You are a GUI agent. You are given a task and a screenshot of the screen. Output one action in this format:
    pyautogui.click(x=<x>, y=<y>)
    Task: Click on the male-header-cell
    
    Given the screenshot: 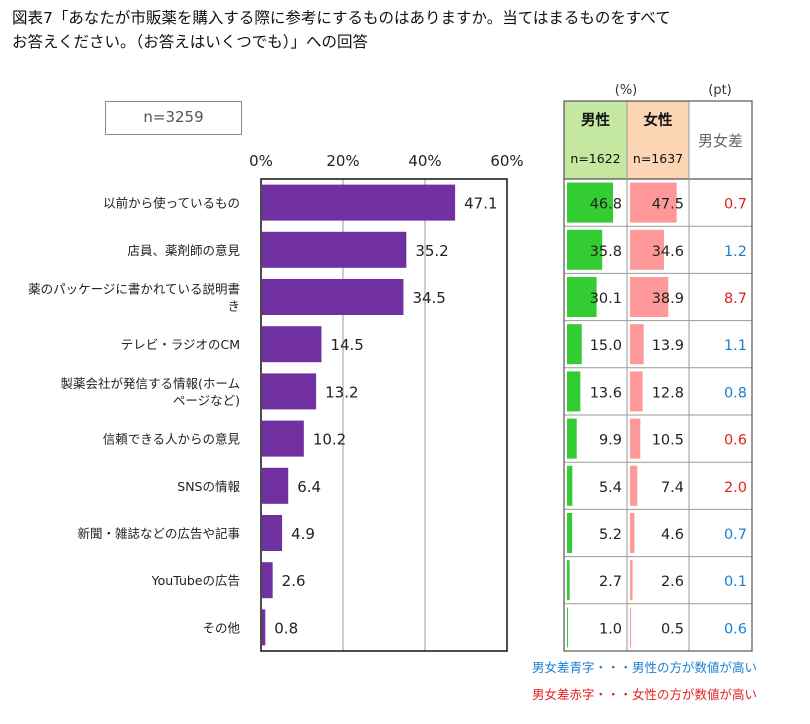 What is the action you would take?
    pyautogui.click(x=595, y=140)
    